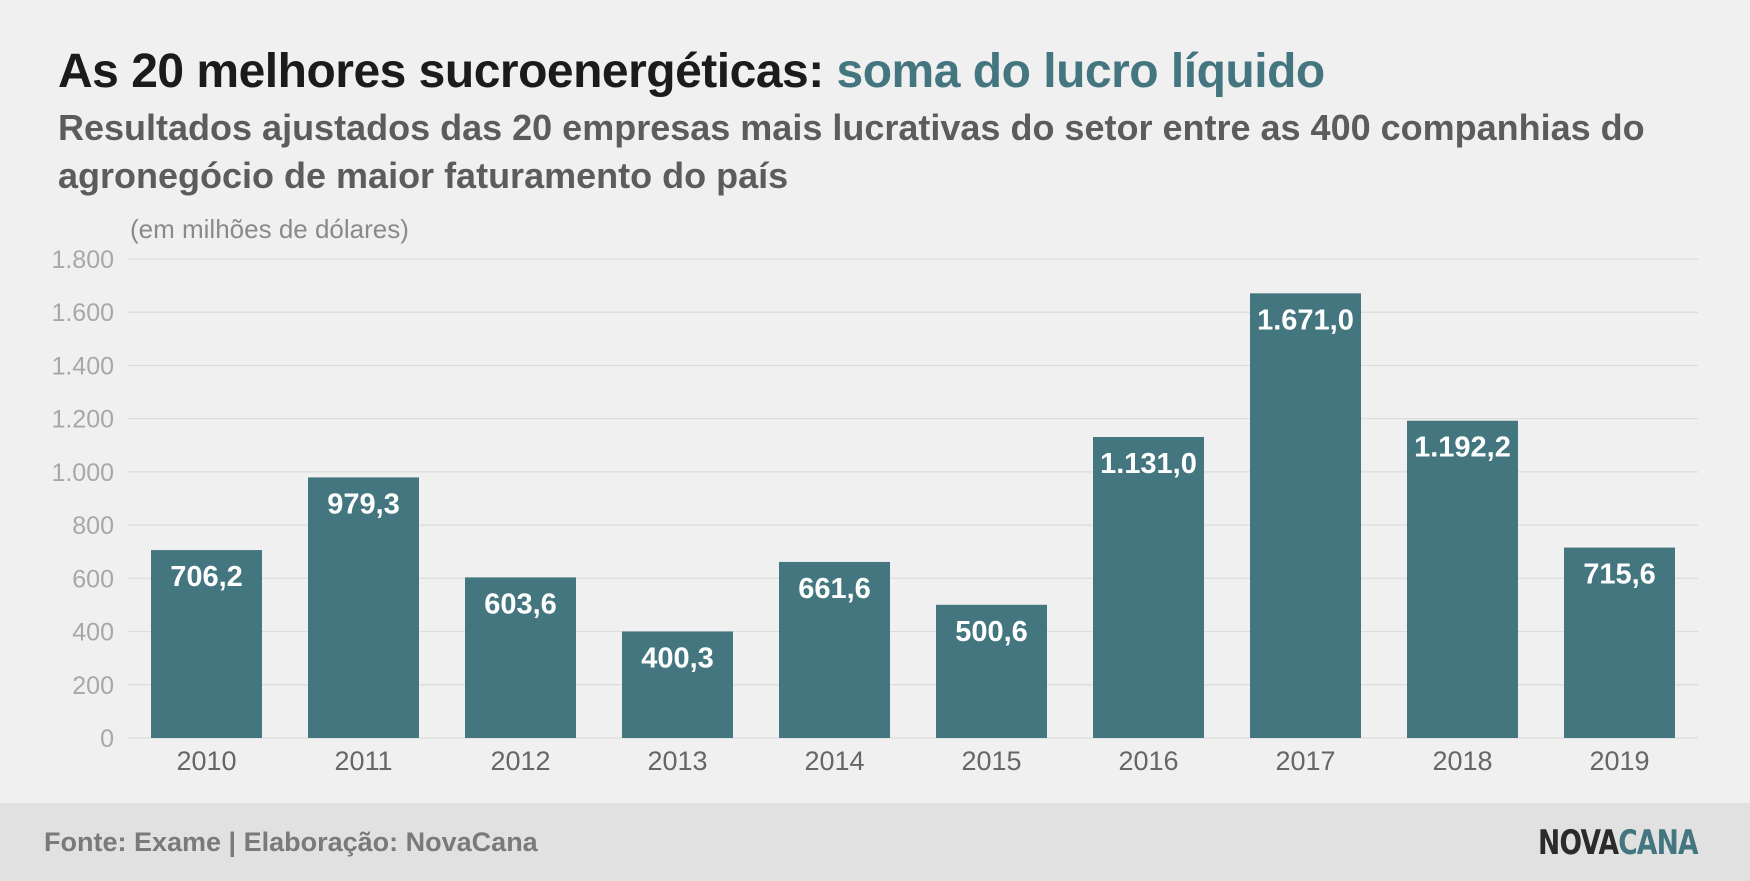 This screenshot has width=1750, height=881. Describe the element at coordinates (677, 658) in the screenshot. I see `bar-value-label: 400,3` at that location.